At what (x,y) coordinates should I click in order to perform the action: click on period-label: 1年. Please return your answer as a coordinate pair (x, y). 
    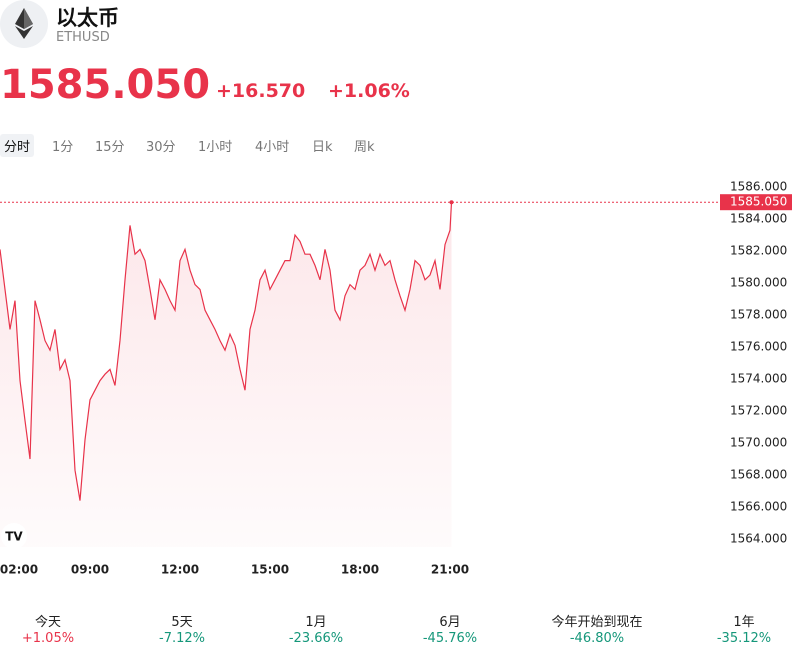
    Looking at the image, I should click on (744, 622).